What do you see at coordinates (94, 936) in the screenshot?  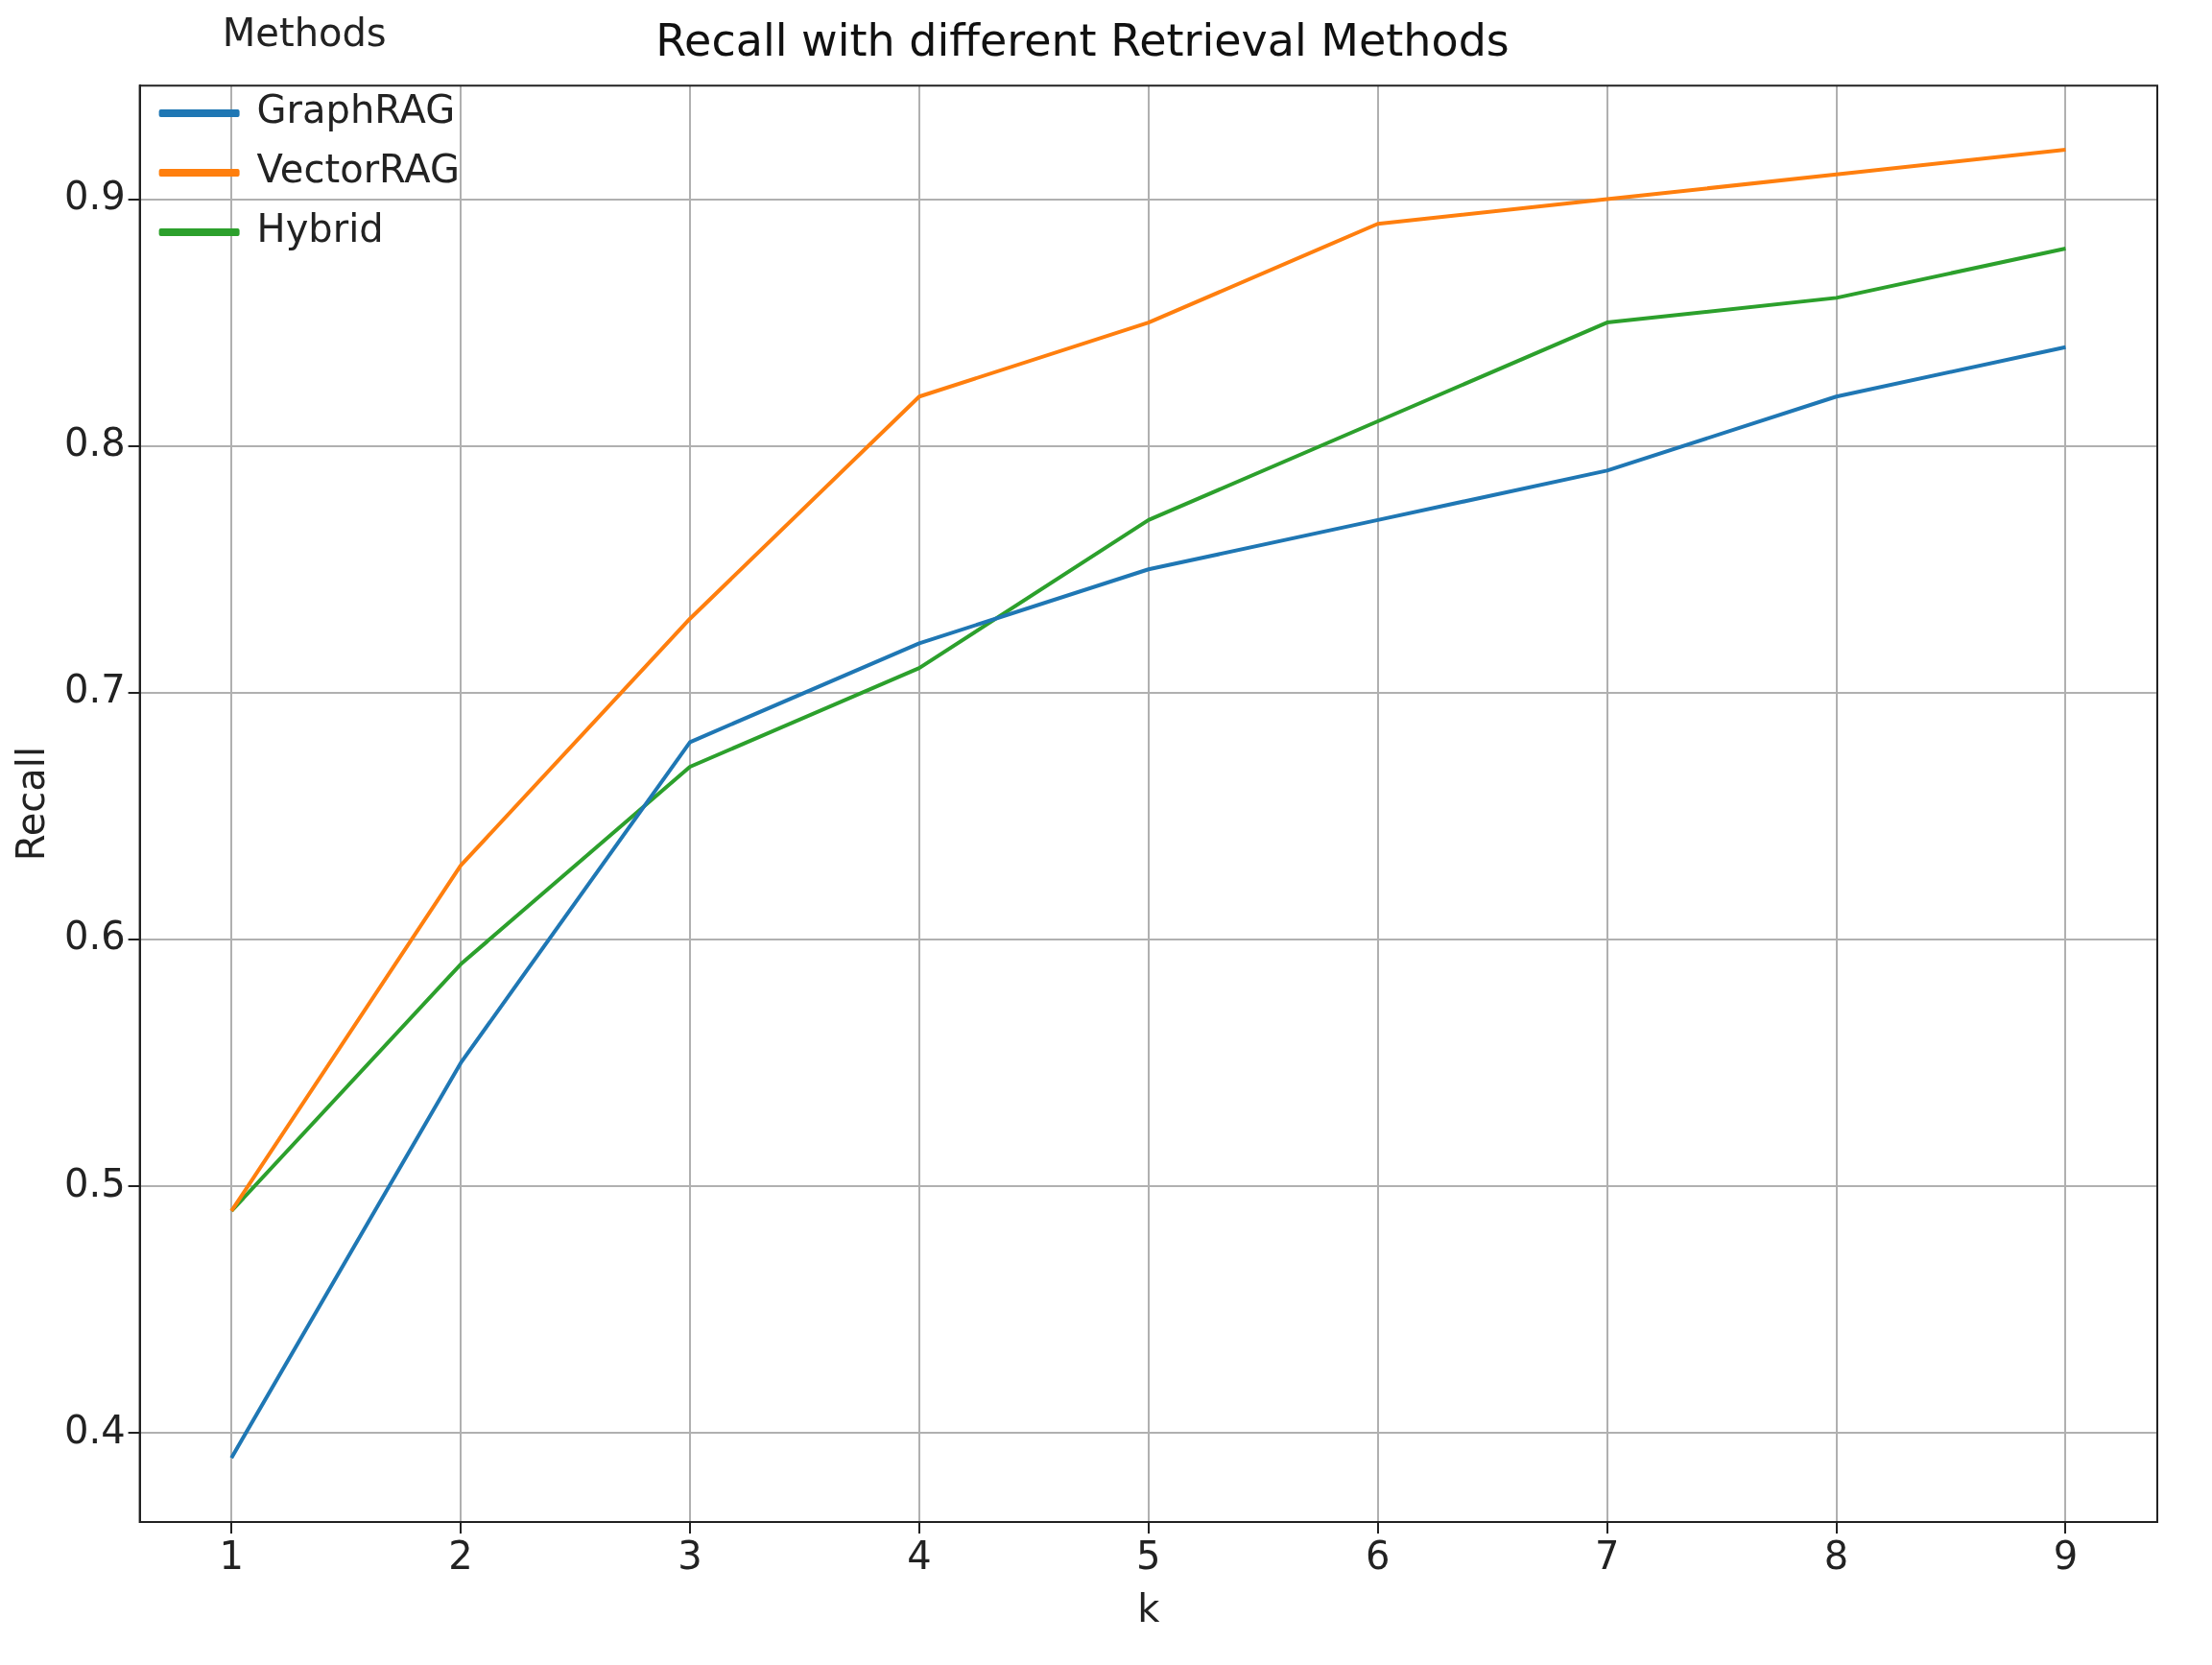 I see `y-tick-label: 0.6` at bounding box center [94, 936].